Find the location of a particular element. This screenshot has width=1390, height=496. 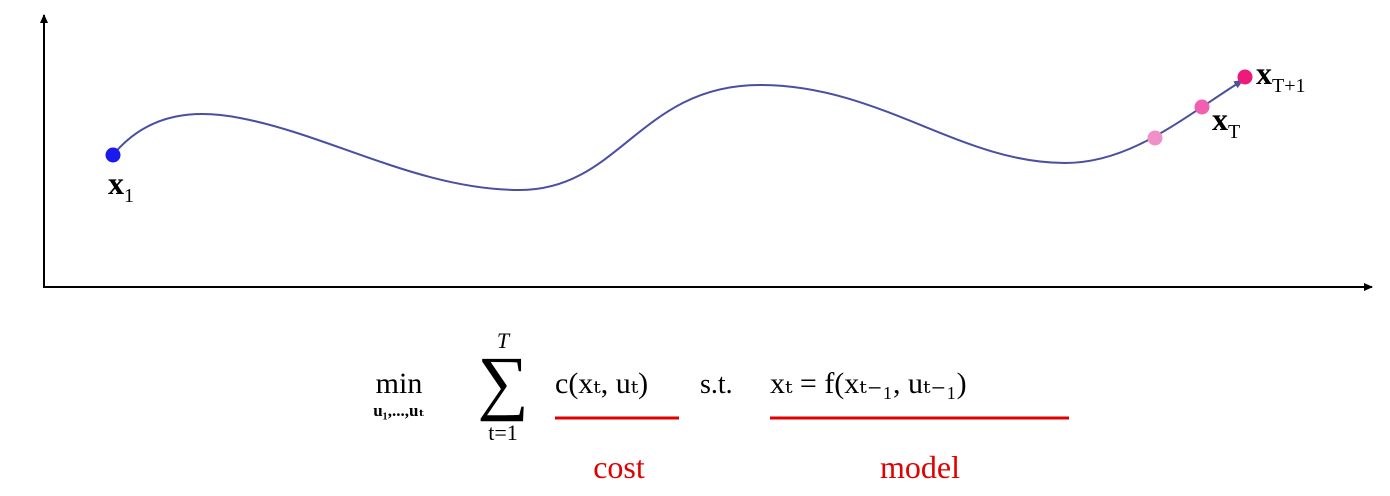

formula-sum-bottom: t=1 is located at coordinates (503, 432).